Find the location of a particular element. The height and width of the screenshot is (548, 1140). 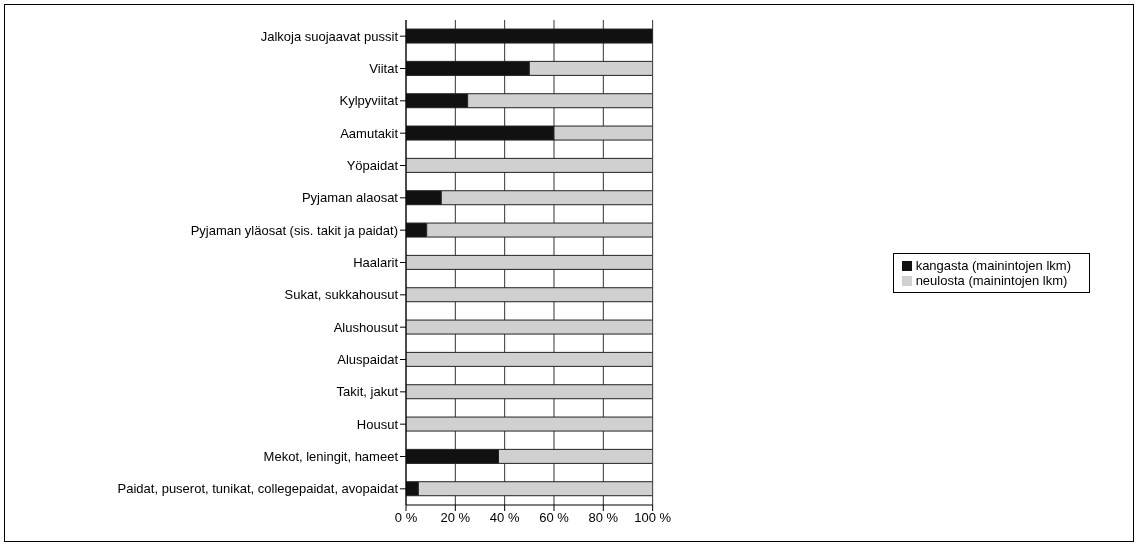

y-tick-label: Paidat, puserot, tunikat, collegepaidat, avopaidat is located at coordinates (258, 489).